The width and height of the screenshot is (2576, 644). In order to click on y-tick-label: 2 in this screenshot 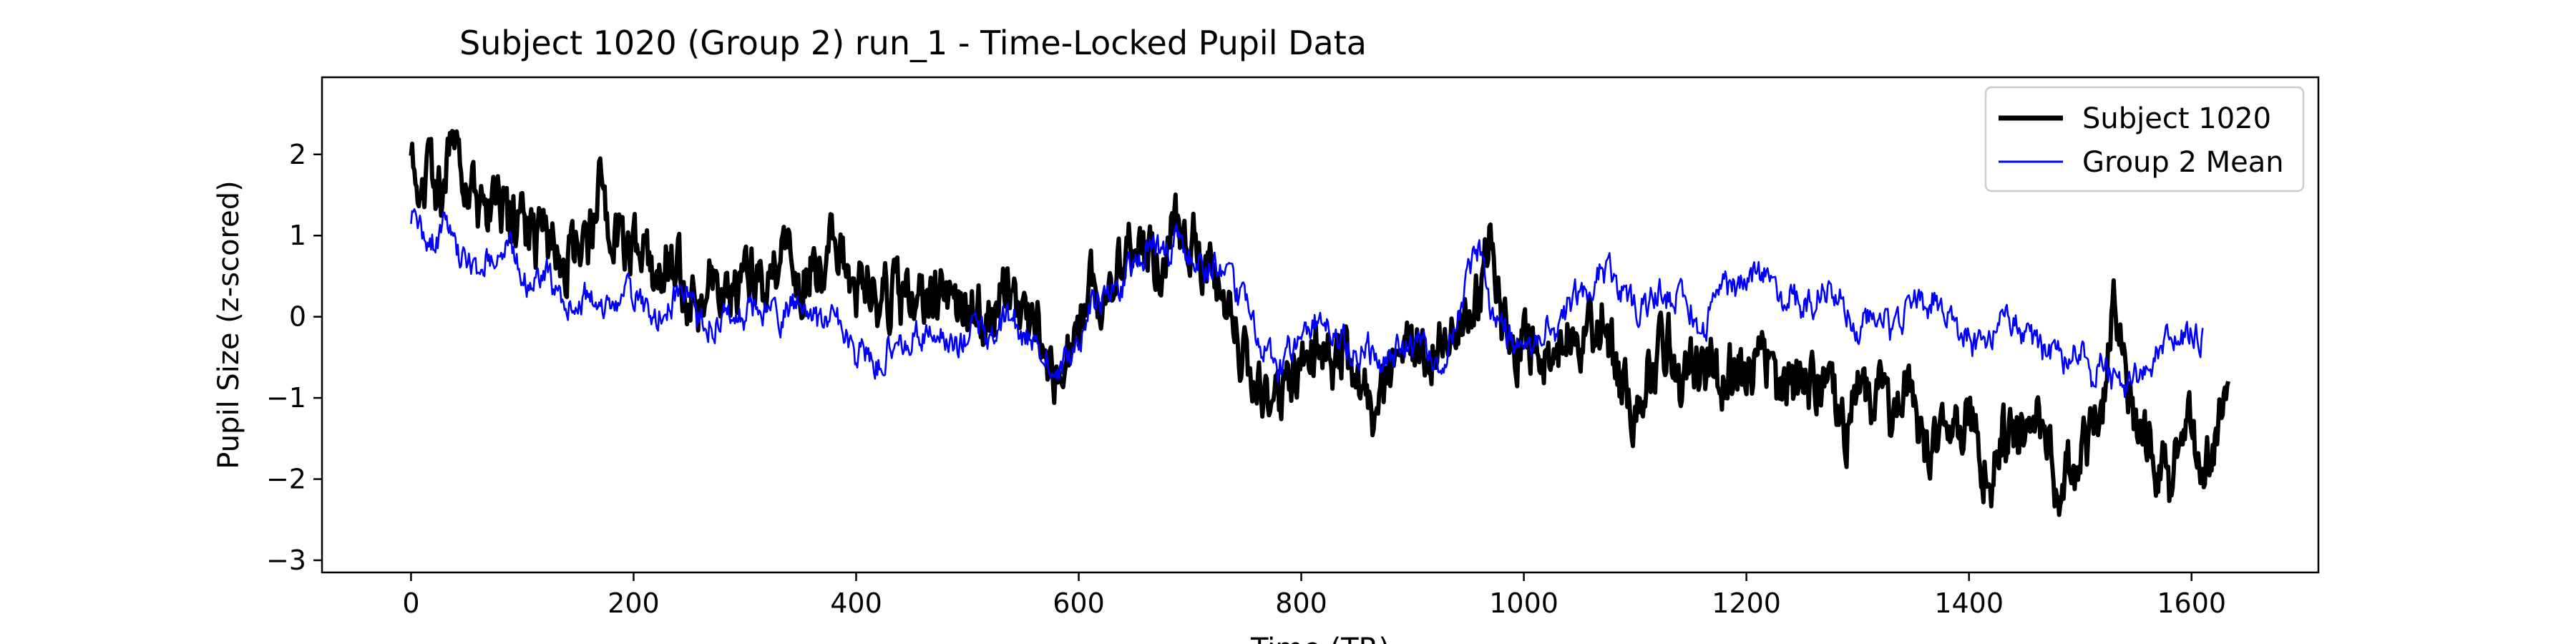, I will do `click(297, 154)`.